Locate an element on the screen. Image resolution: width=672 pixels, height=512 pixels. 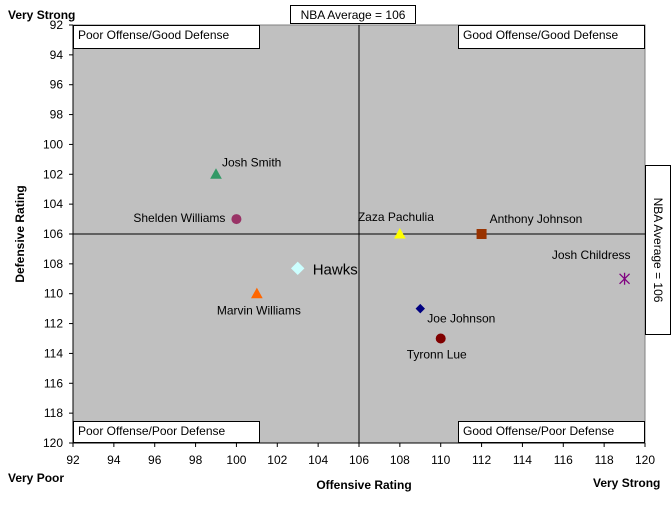
x-tick-label: 106 is located at coordinates (359, 460).